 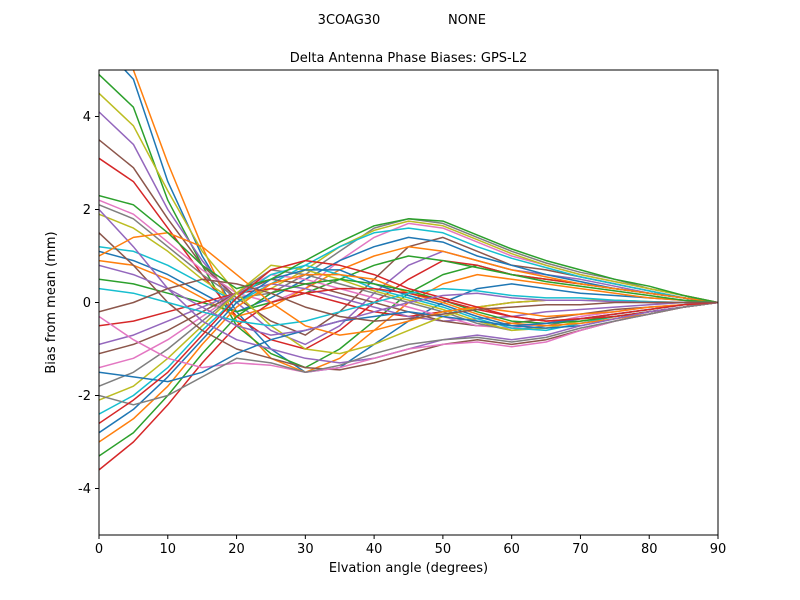 I want to click on y-tick-label: 4, so click(x=87, y=117).